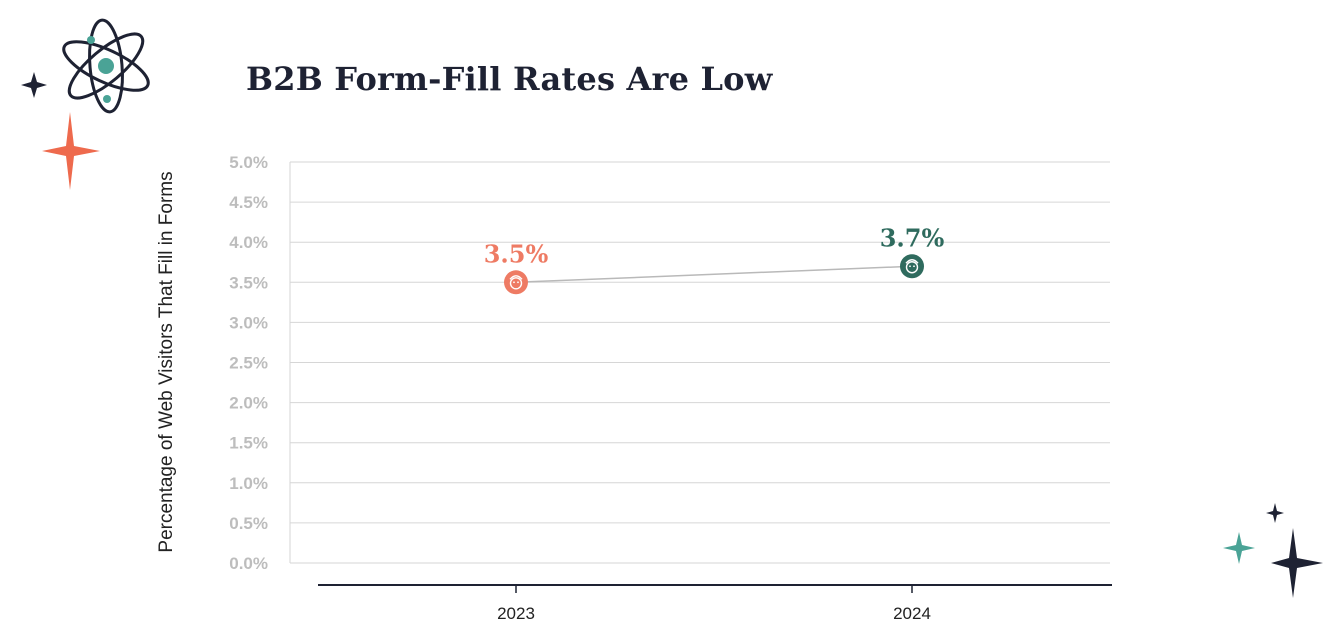 The image size is (1328, 626). I want to click on y-tick-label: 4.0%, so click(248, 242).